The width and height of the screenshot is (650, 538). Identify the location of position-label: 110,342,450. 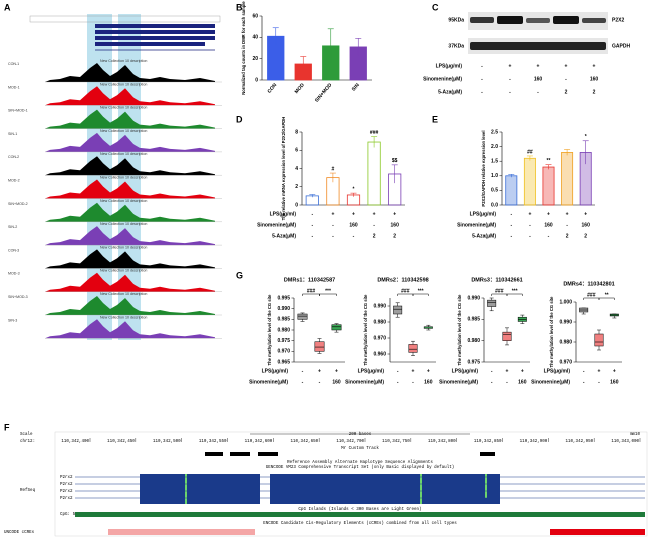
(121, 442).